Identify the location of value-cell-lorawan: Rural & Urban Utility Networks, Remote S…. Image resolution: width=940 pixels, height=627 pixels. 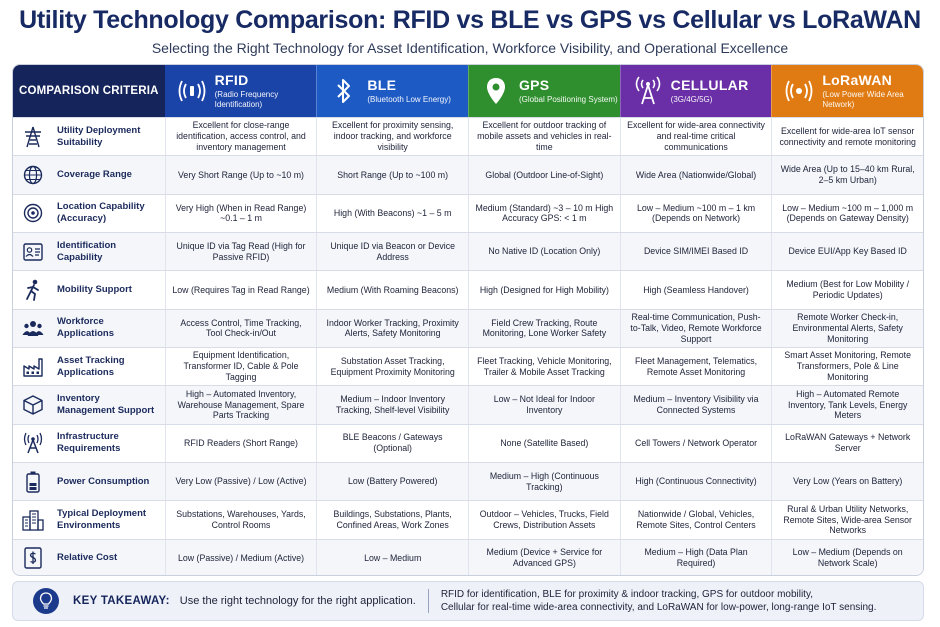
(847, 520).